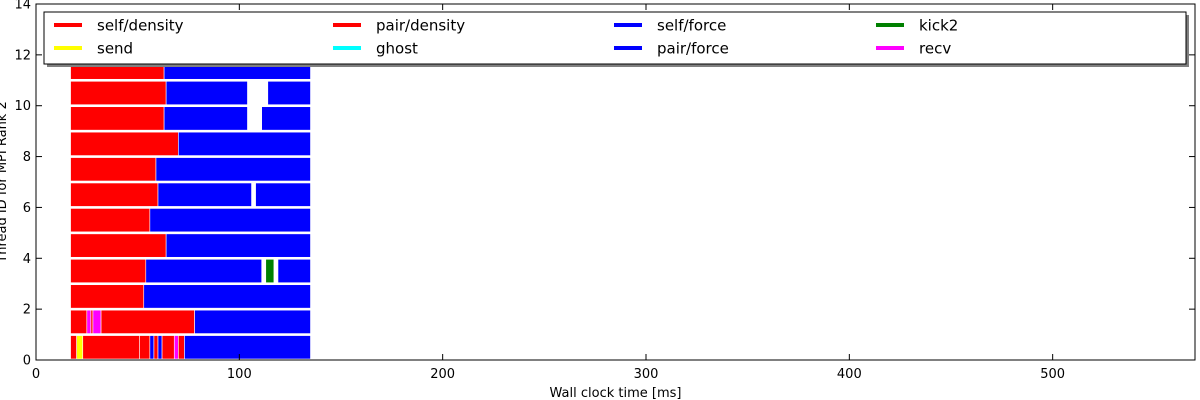  I want to click on x-tick-label: 100, so click(239, 374).